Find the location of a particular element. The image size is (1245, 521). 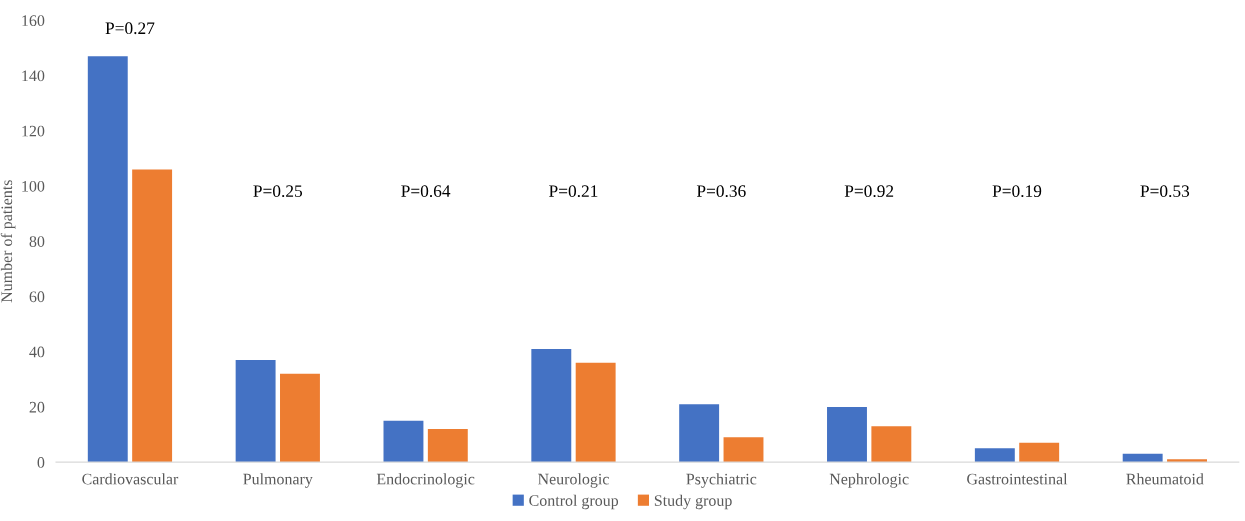

y-axis-title: Number of patients is located at coordinates (8, 241).